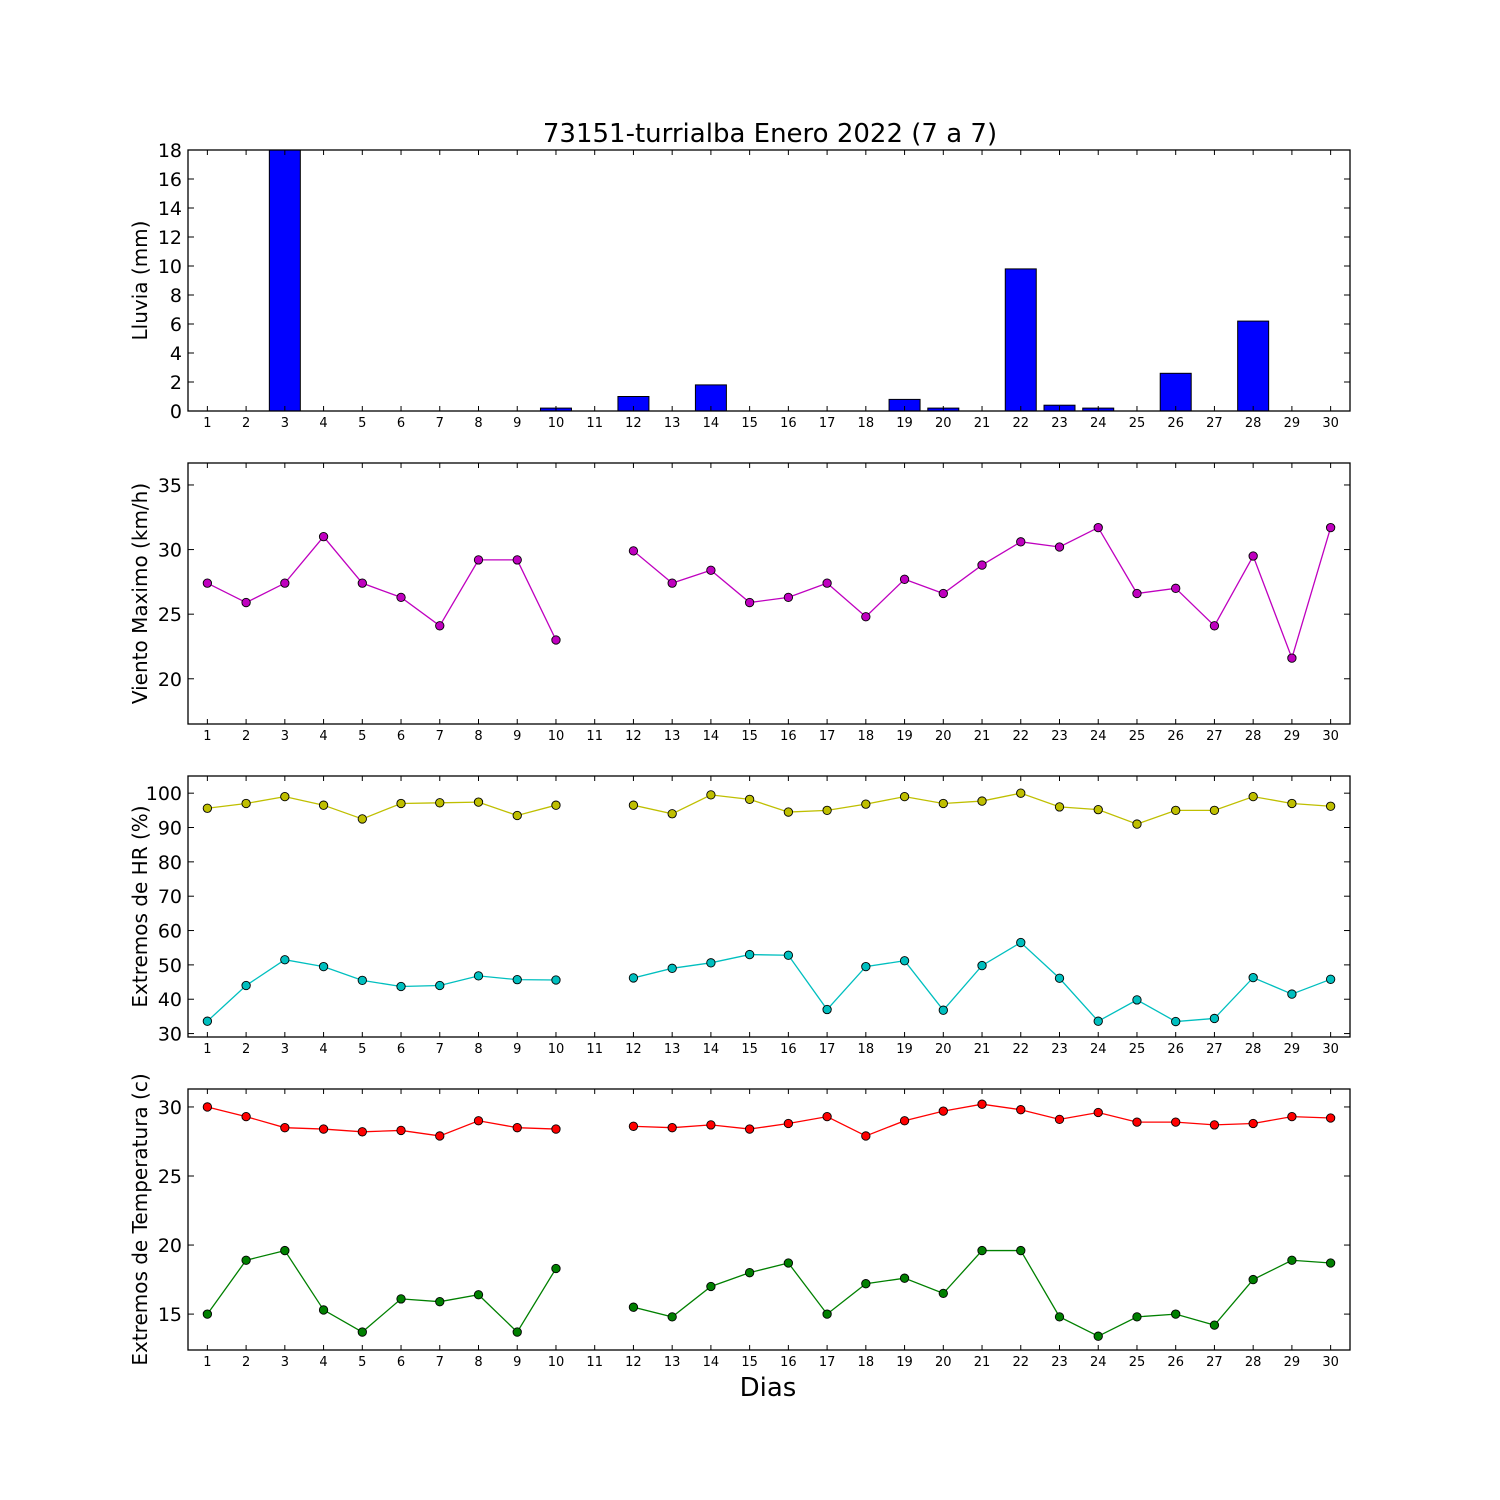 The height and width of the screenshot is (1500, 1500). Describe the element at coordinates (401, 423) in the screenshot. I see `x-tick-label: 6` at that location.